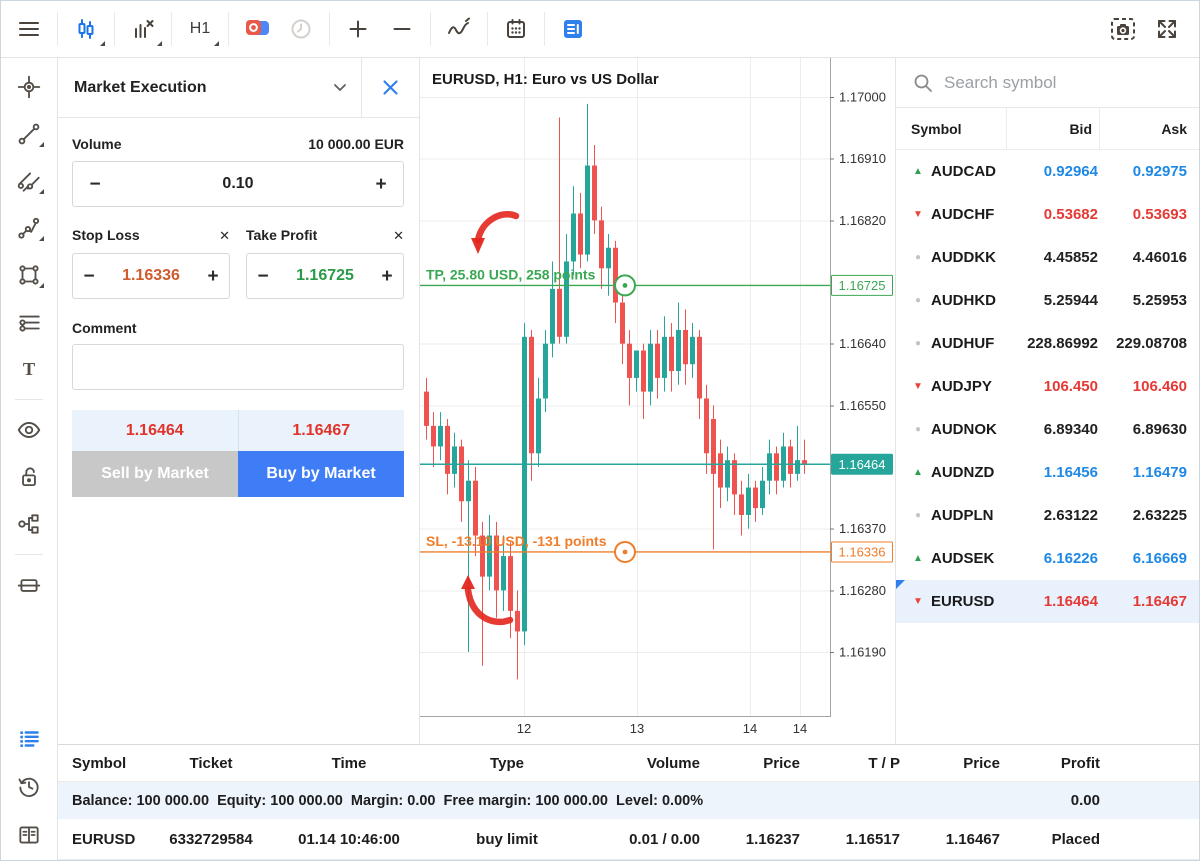  I want to click on fullscreen-icon, so click(1167, 29).